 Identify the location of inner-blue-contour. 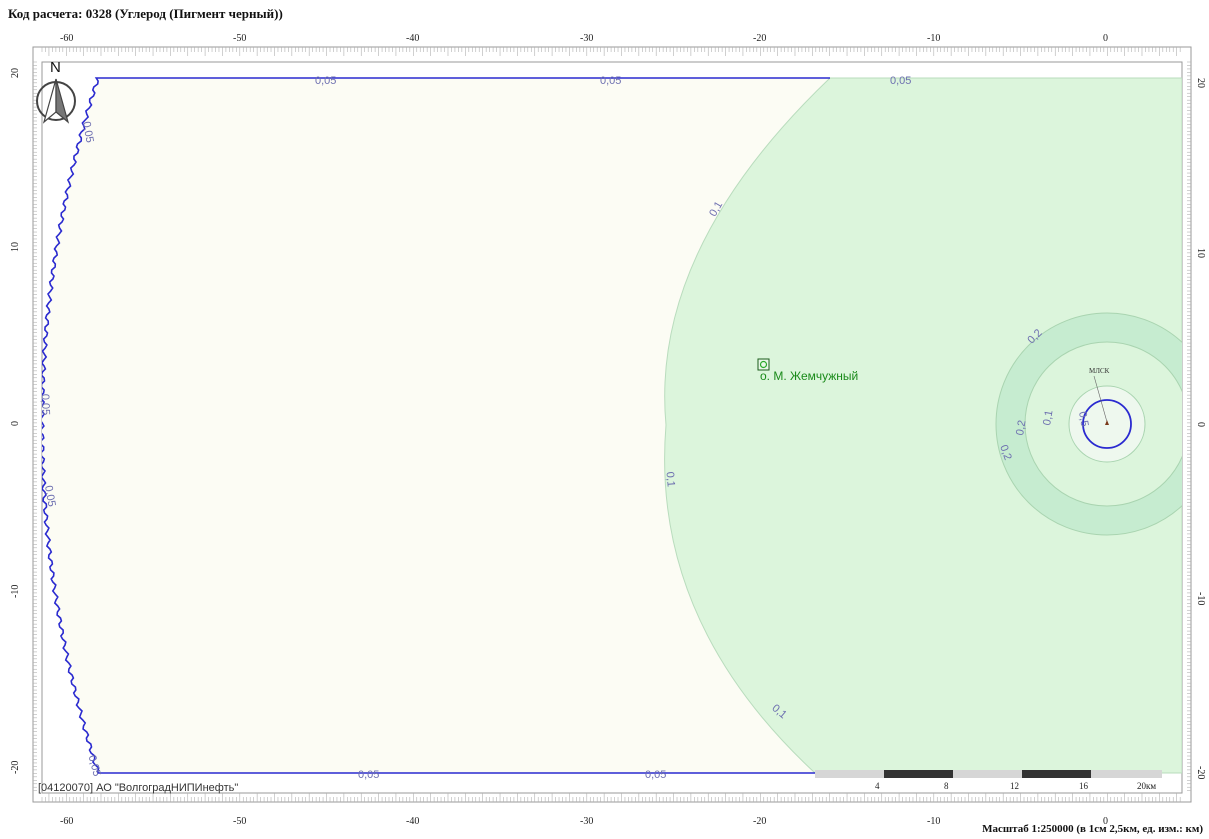
(1107, 424).